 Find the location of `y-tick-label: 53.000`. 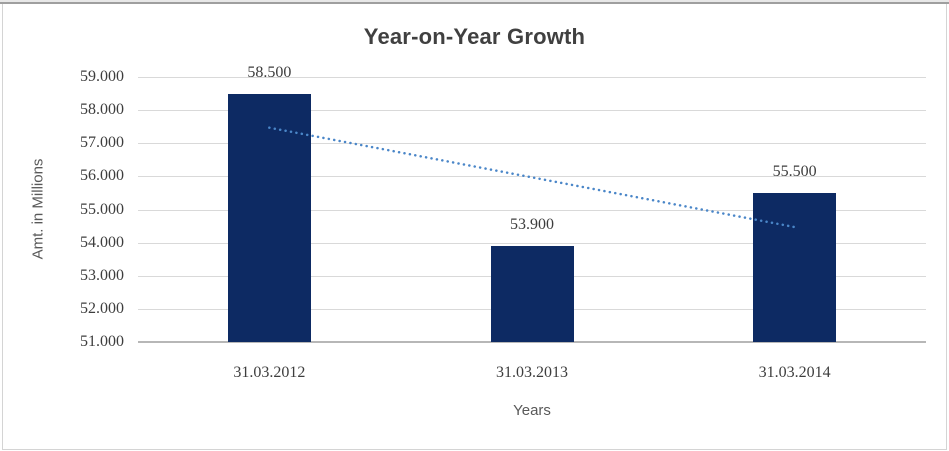

y-tick-label: 53.000 is located at coordinates (102, 275).